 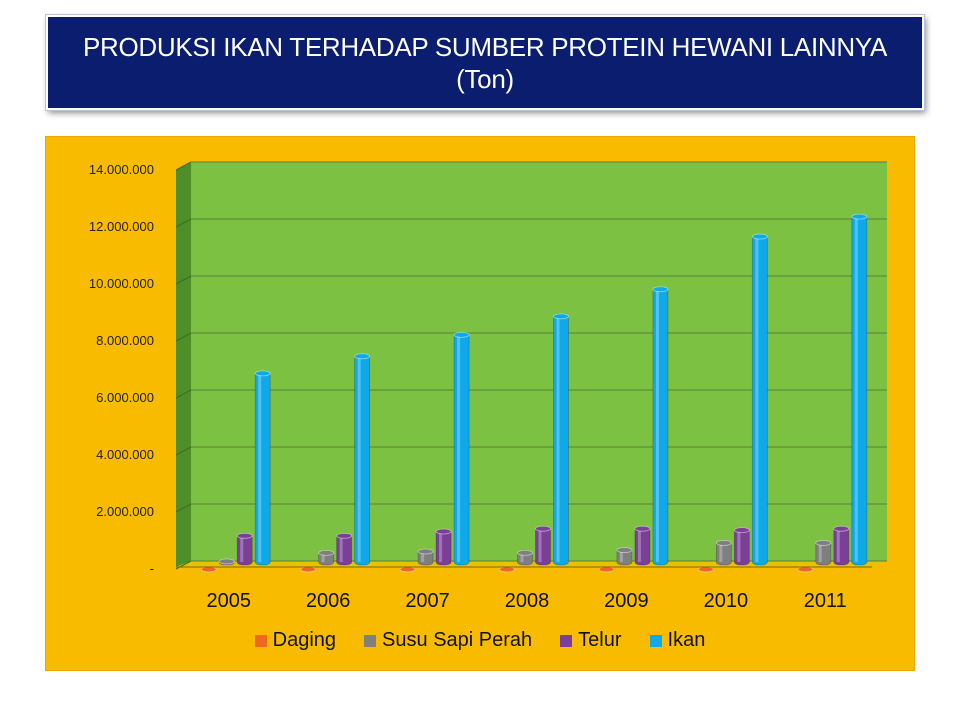 I want to click on x-tick-label: 2005, so click(x=228, y=601).